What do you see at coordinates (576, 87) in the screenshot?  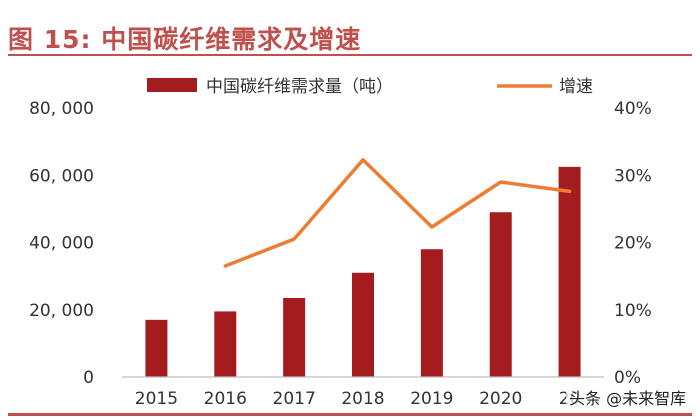 I see `legend-label-growth: 增速` at bounding box center [576, 87].